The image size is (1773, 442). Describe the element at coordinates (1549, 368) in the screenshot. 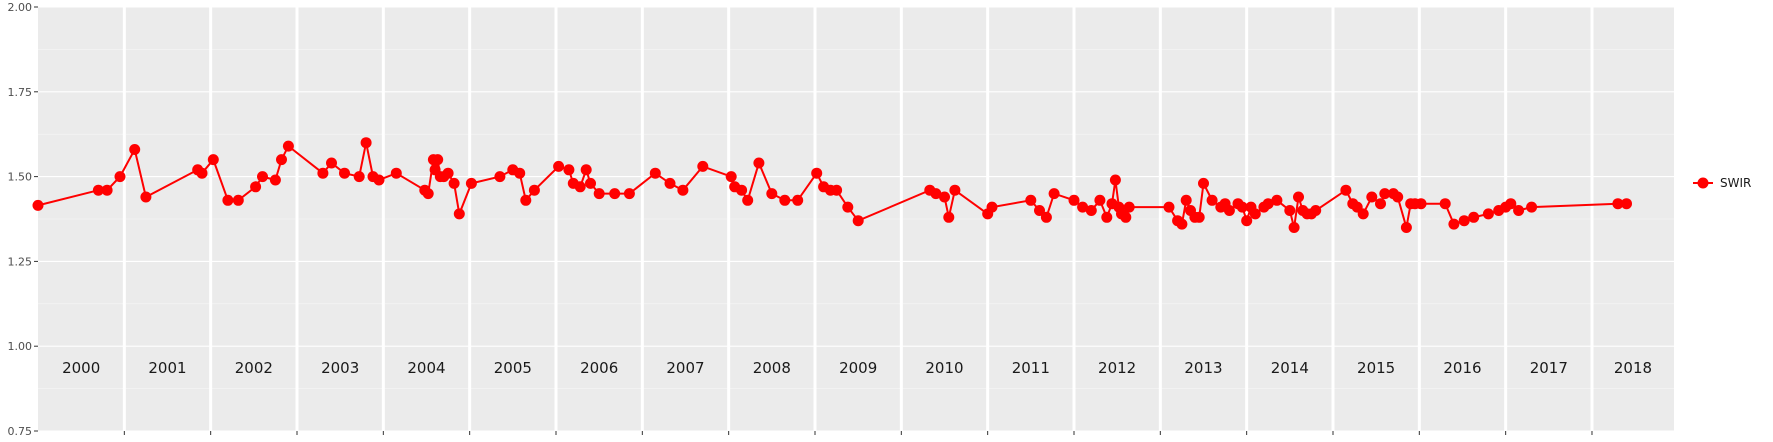

I see `year-label-2017: 2017` at that location.